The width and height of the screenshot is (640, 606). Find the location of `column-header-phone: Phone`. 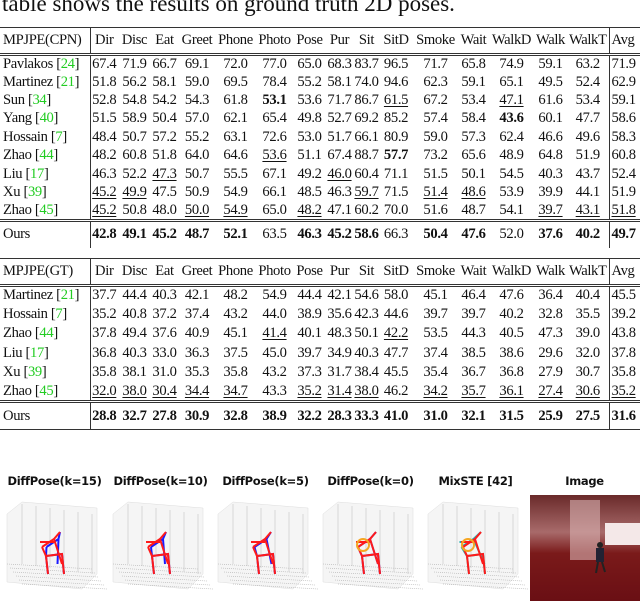

column-header-phone: Phone is located at coordinates (235, 40).